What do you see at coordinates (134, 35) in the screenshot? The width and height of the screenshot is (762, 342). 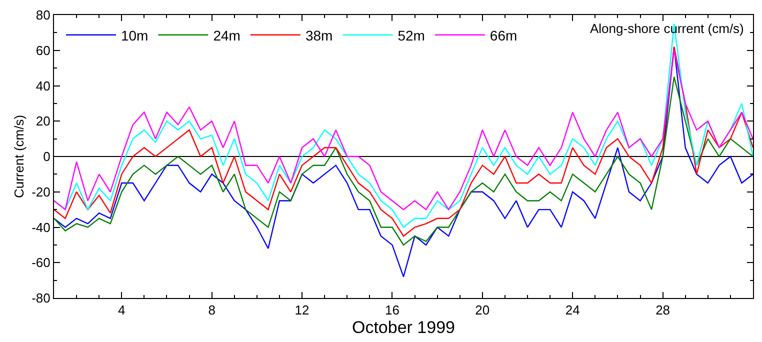 I see `legend-label: 10m` at bounding box center [134, 35].